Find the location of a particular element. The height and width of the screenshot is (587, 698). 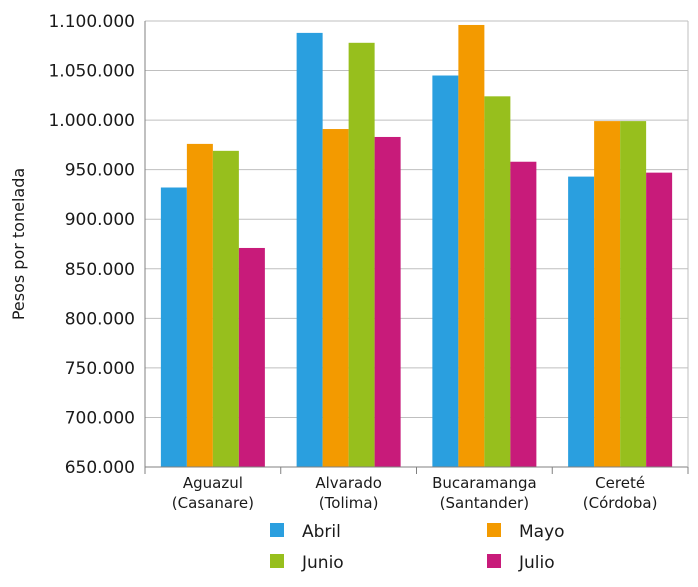

x-category-label: (Córdoba) is located at coordinates (620, 503).